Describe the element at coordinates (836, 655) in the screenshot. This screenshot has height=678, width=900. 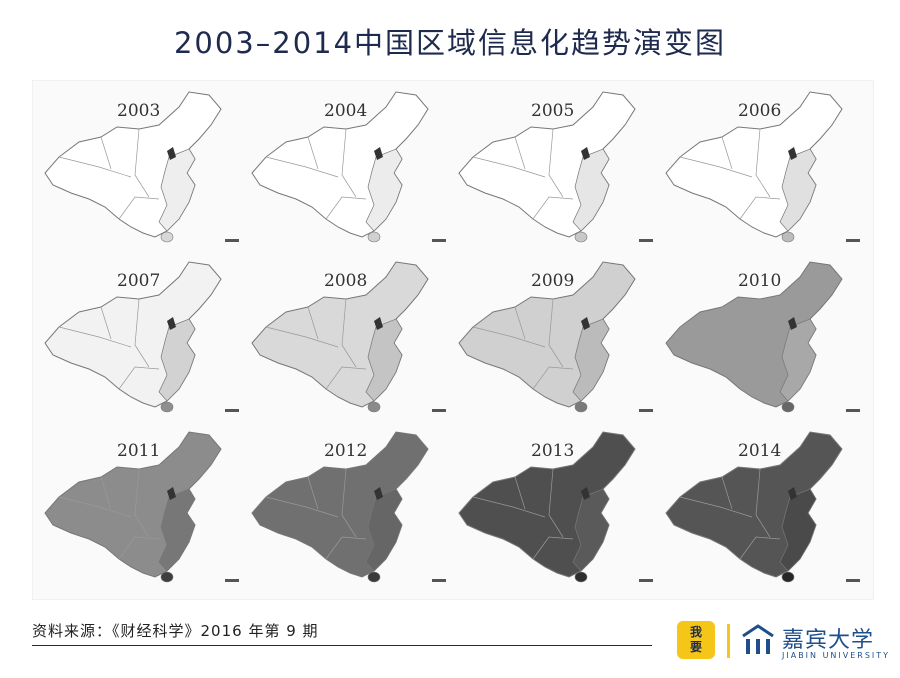
I see `university-name-en: JIABIN UNIVERSITY` at that location.